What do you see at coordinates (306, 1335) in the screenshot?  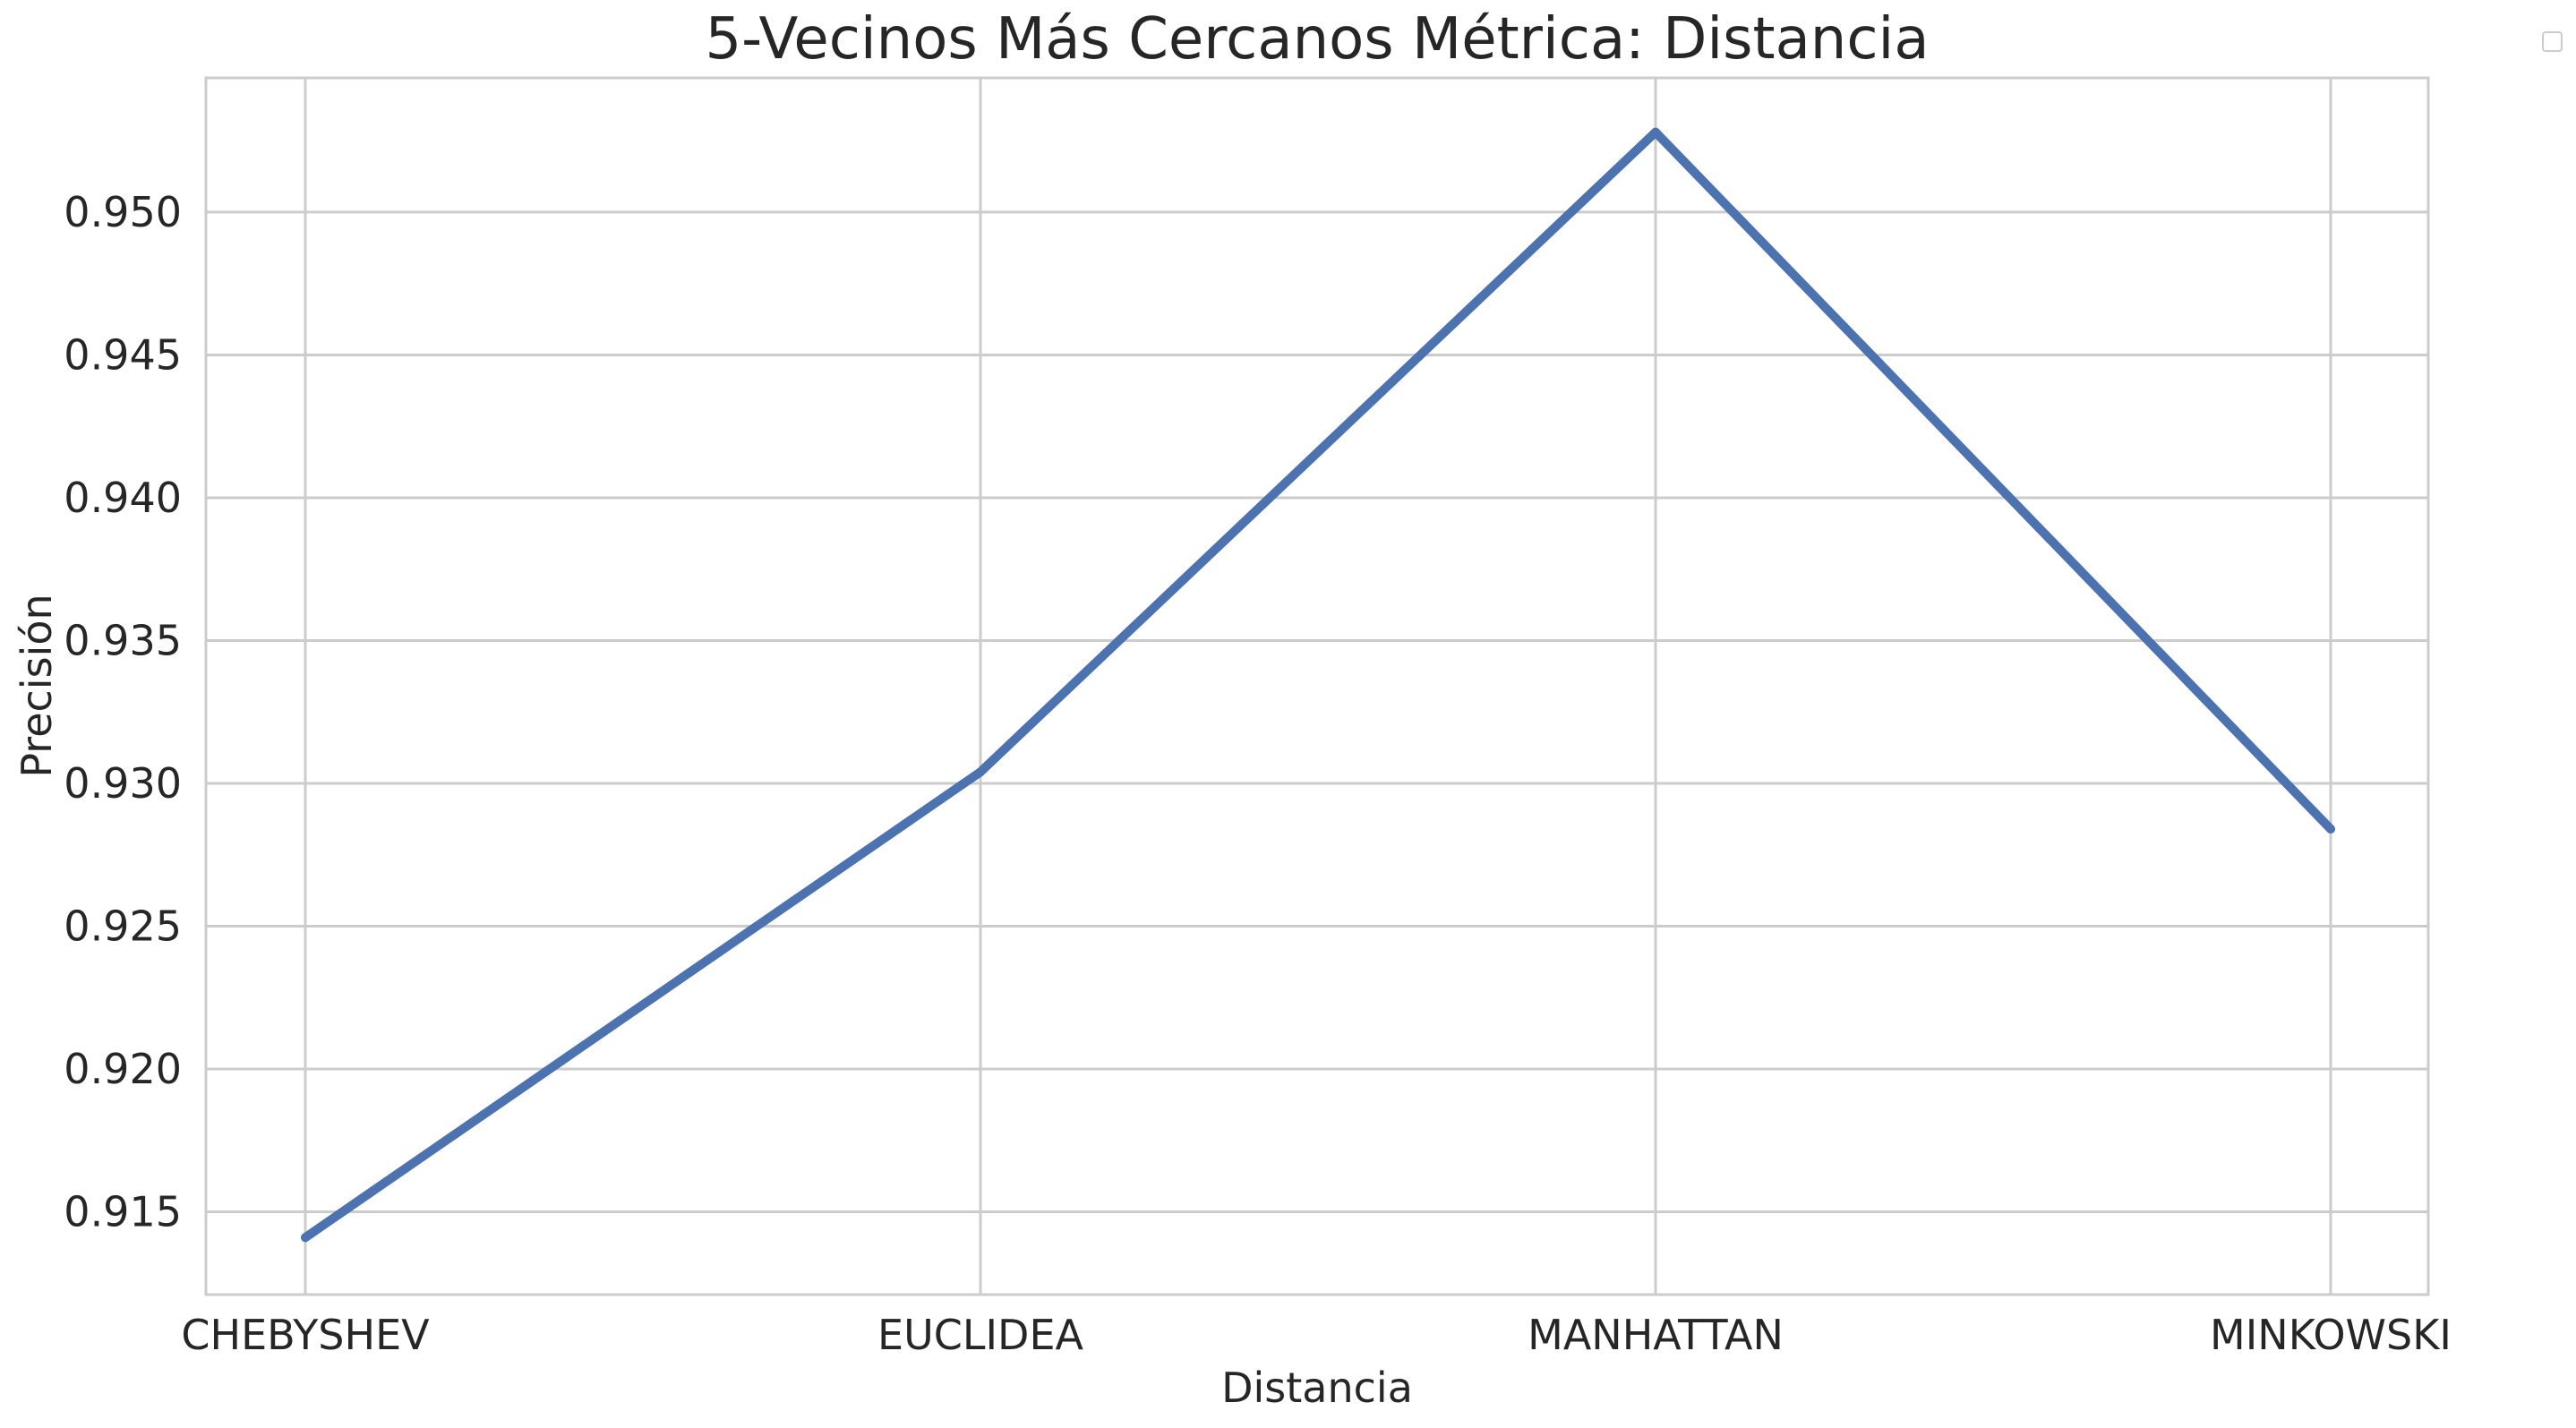 I see `x-tick-label: CHEBYSHEV` at bounding box center [306, 1335].